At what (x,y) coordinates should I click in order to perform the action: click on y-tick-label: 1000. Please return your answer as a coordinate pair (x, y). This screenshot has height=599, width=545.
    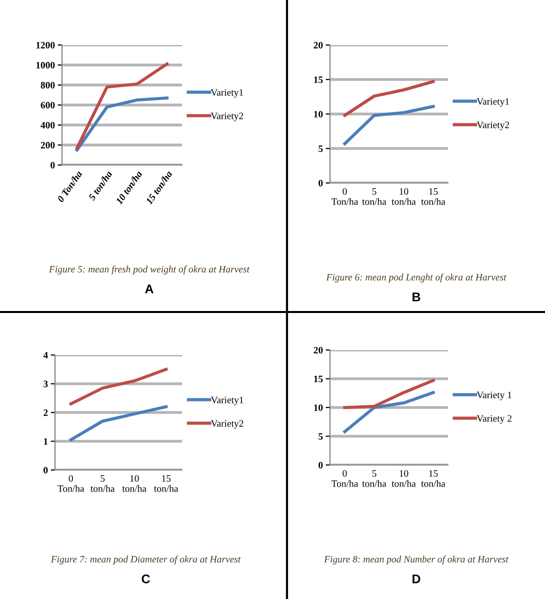
    Looking at the image, I should click on (45, 65).